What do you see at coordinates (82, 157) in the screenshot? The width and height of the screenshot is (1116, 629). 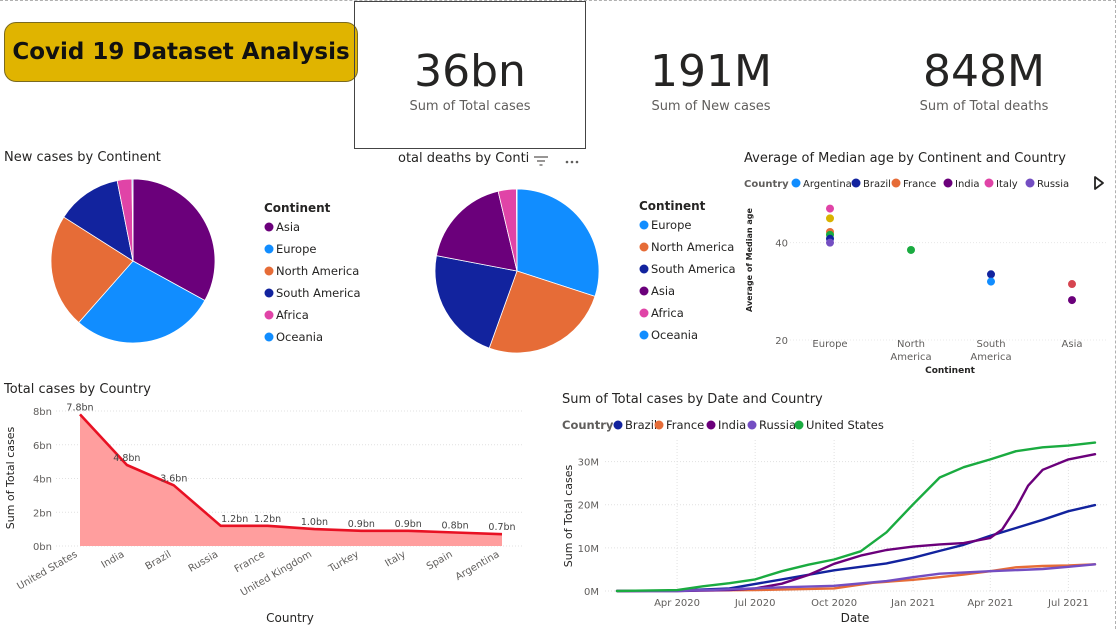 I see `pie1-title: New cases by Continent` at bounding box center [82, 157].